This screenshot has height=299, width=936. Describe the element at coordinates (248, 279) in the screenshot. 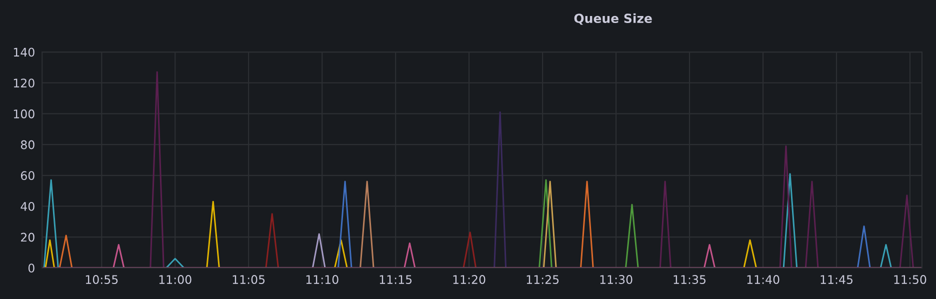

I see `x-tick-label: 11:05` at that location.